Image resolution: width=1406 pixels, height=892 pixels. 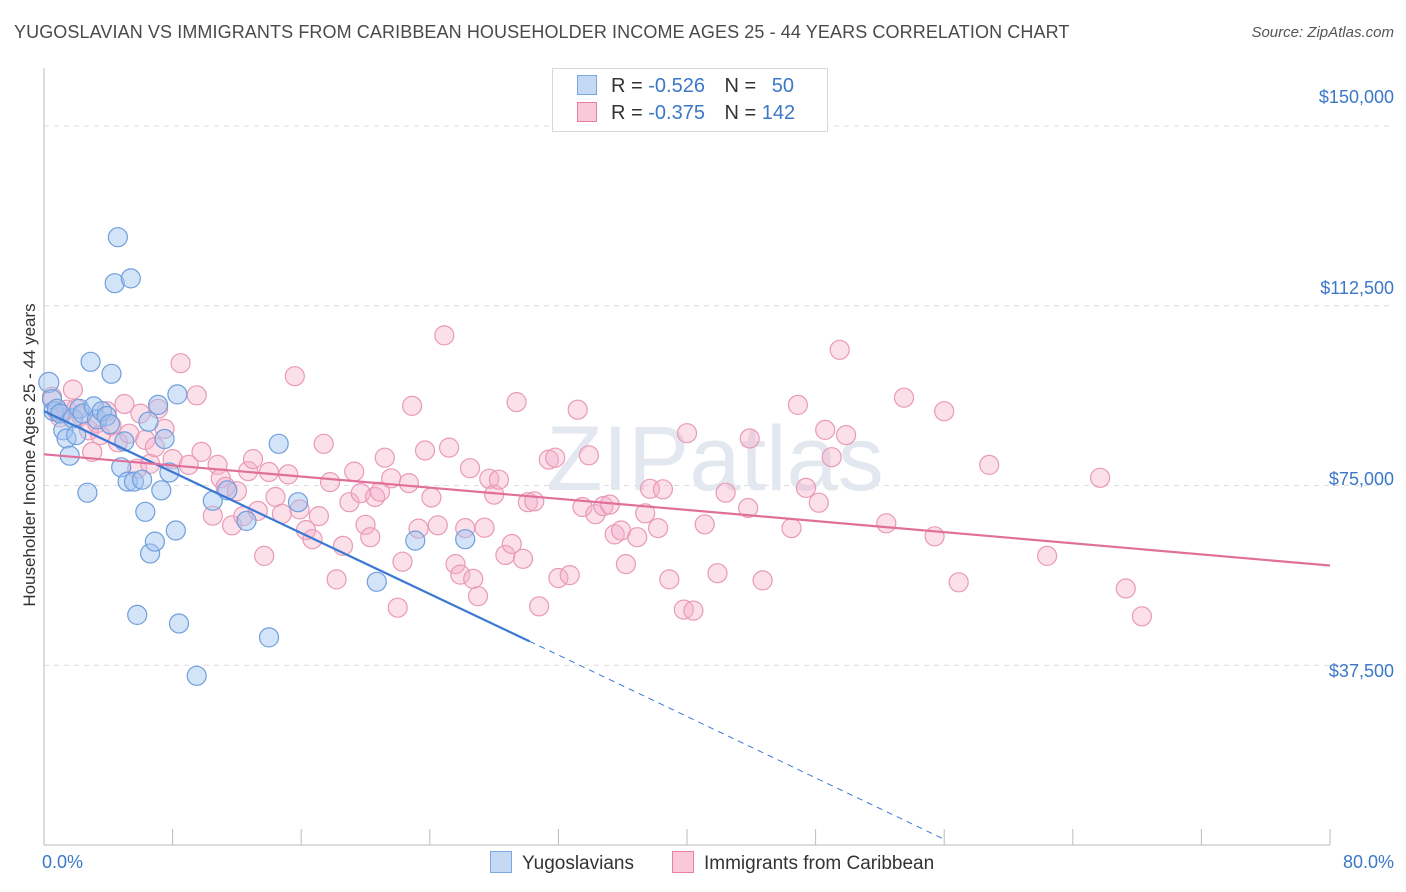 I want to click on watermark: ZIPatlas, so click(x=714, y=459).